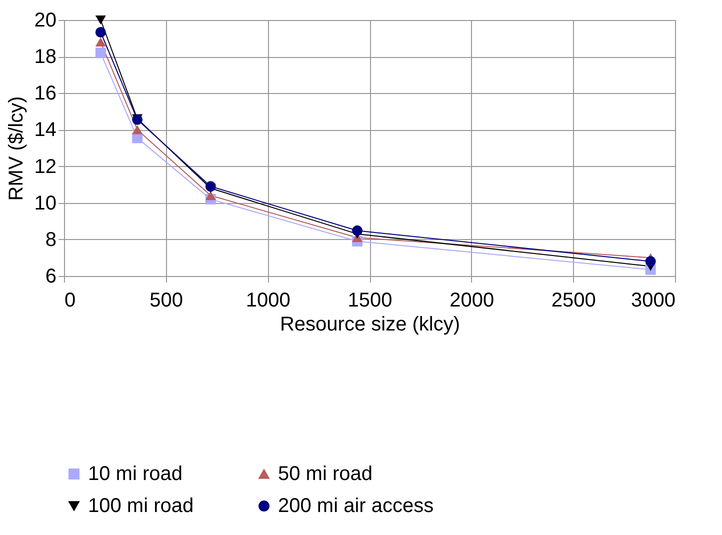 This screenshot has width=722, height=535. Describe the element at coordinates (472, 301) in the screenshot. I see `x-tick-label: 2000` at that location.